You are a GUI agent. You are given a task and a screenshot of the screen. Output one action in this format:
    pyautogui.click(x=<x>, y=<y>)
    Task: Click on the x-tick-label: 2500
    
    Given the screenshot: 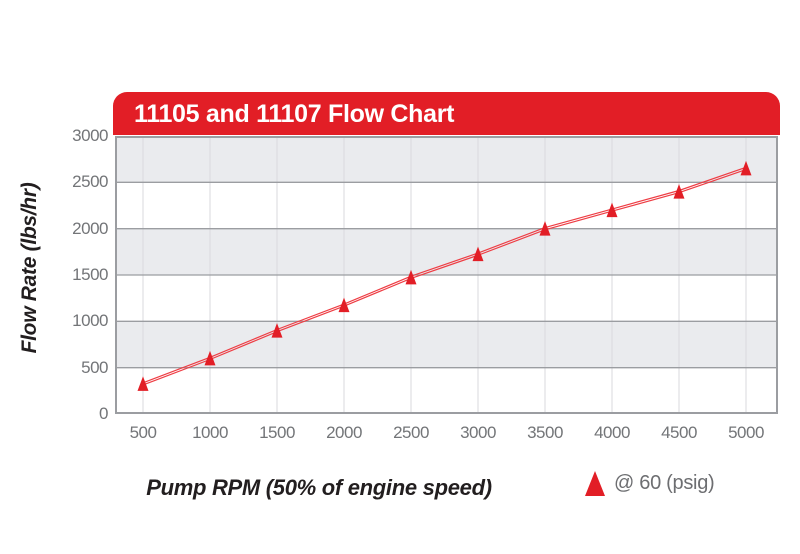 What is the action you would take?
    pyautogui.click(x=411, y=432)
    